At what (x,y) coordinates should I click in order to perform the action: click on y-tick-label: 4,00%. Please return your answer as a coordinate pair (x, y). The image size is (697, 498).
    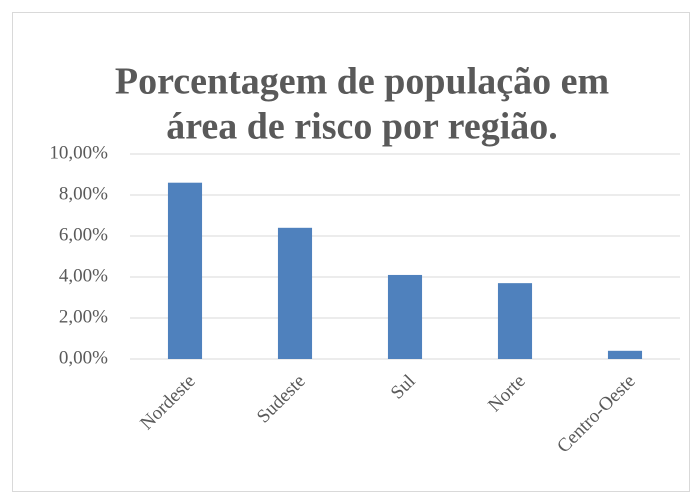
    Looking at the image, I should click on (83, 275).